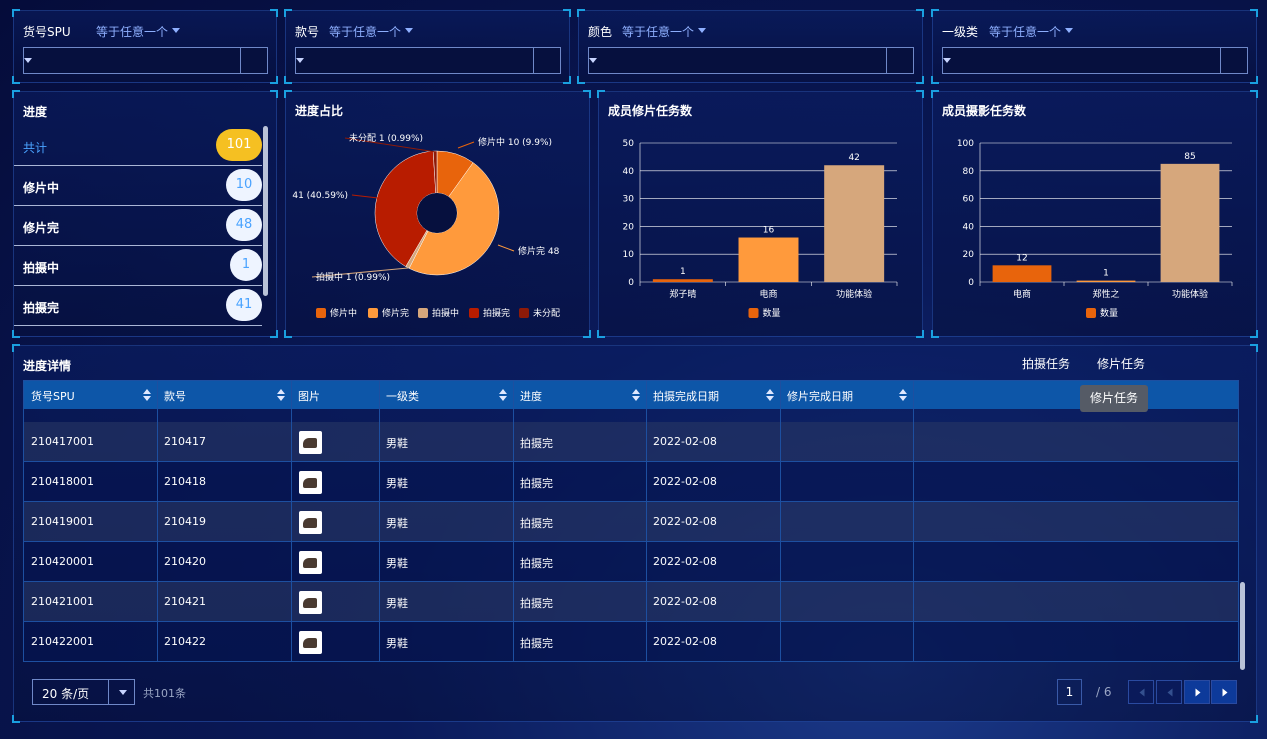 The image size is (1267, 739). What do you see at coordinates (185, 601) in the screenshot?
I see `cell: 210421` at bounding box center [185, 601].